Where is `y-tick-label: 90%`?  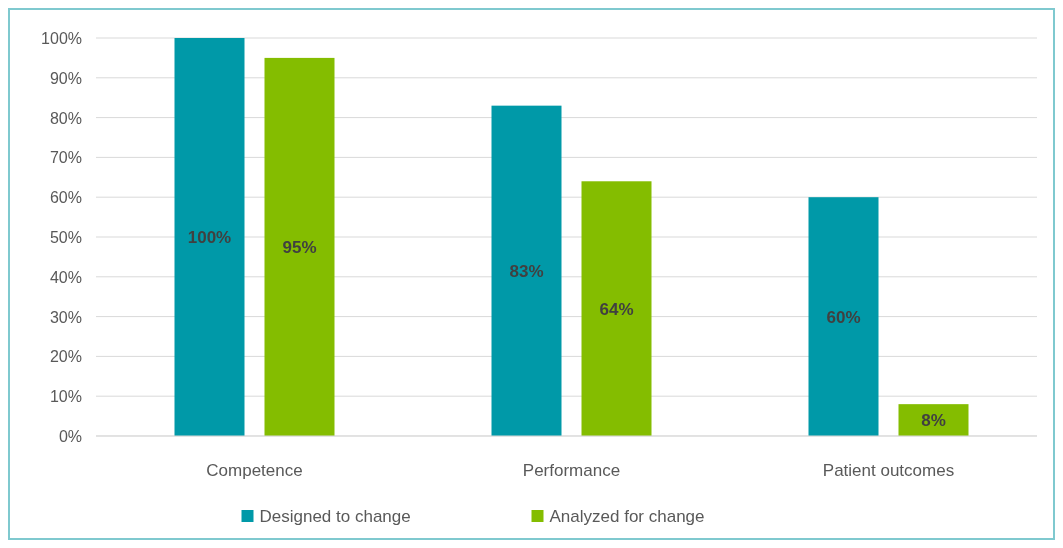 y-tick-label: 90% is located at coordinates (65, 78).